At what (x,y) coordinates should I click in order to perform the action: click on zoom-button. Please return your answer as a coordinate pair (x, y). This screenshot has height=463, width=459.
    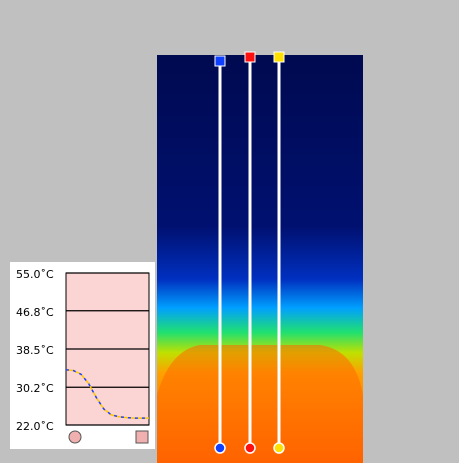
    Looking at the image, I should click on (75, 437).